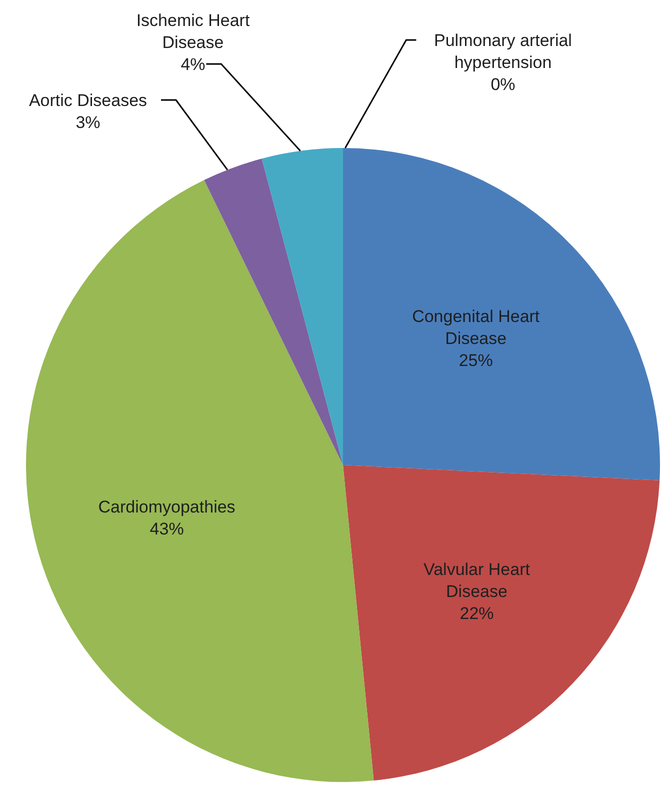 Image resolution: width=664 pixels, height=787 pixels. Describe the element at coordinates (193, 64) in the screenshot. I see `data-label: 4%` at that location.